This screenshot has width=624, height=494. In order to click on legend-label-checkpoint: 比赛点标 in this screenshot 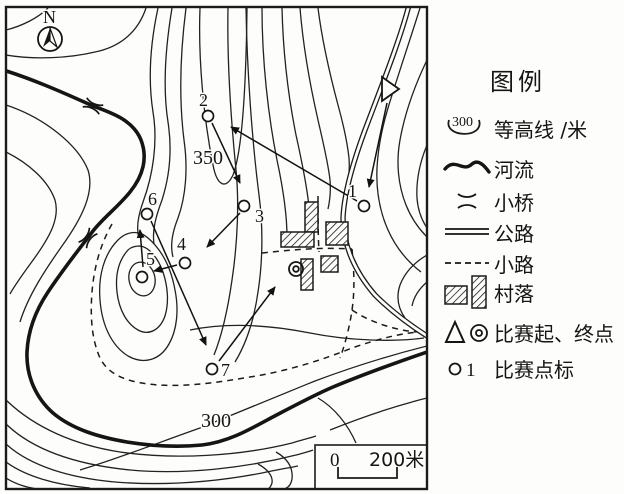, I will do `click(534, 369)`.